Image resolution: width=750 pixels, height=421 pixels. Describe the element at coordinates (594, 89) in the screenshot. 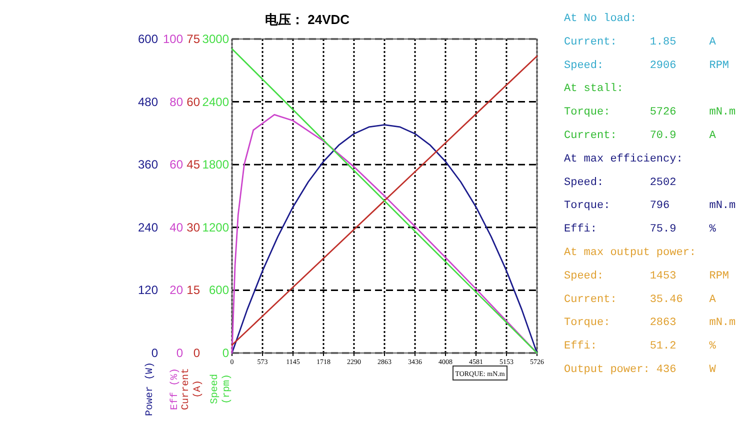

I see `text: At stall:` at that location.